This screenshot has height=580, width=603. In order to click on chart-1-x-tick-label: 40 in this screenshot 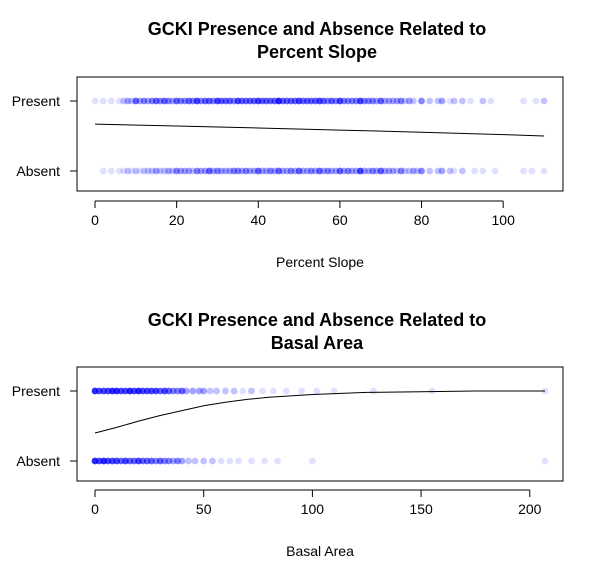, I will do `click(258, 220)`.